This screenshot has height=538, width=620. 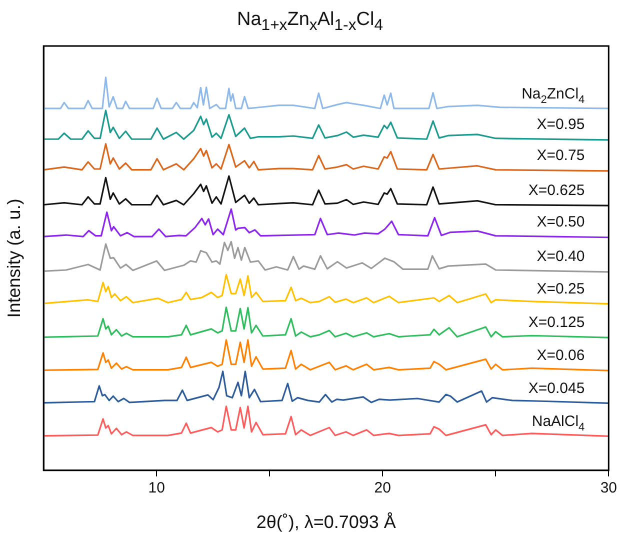 I want to click on y-axis-title: Intensity (a. u.), so click(x=14, y=258).